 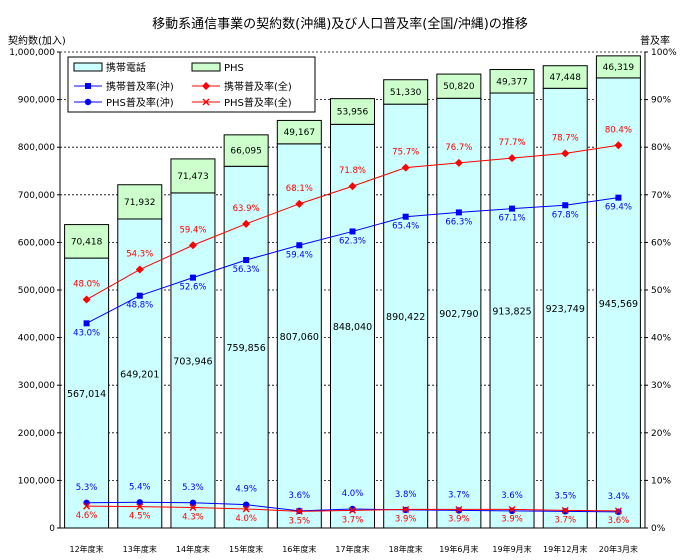 What do you see at coordinates (658, 529) in the screenshot?
I see `y2-tick-label: 0%` at bounding box center [658, 529].